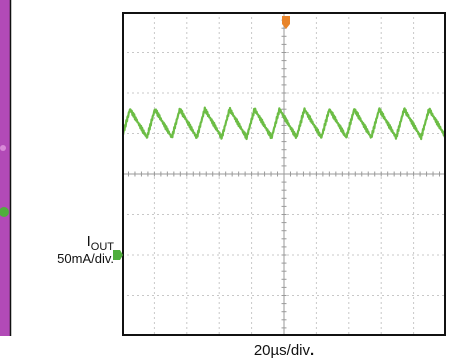 This screenshot has width=450, height=364. I want to click on timebase-value: 20µs/div, so click(281, 350).